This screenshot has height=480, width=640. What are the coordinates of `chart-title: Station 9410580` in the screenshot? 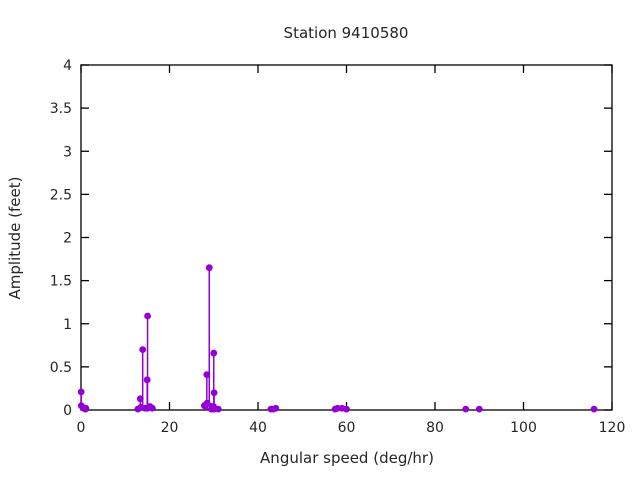 It's located at (346, 33).